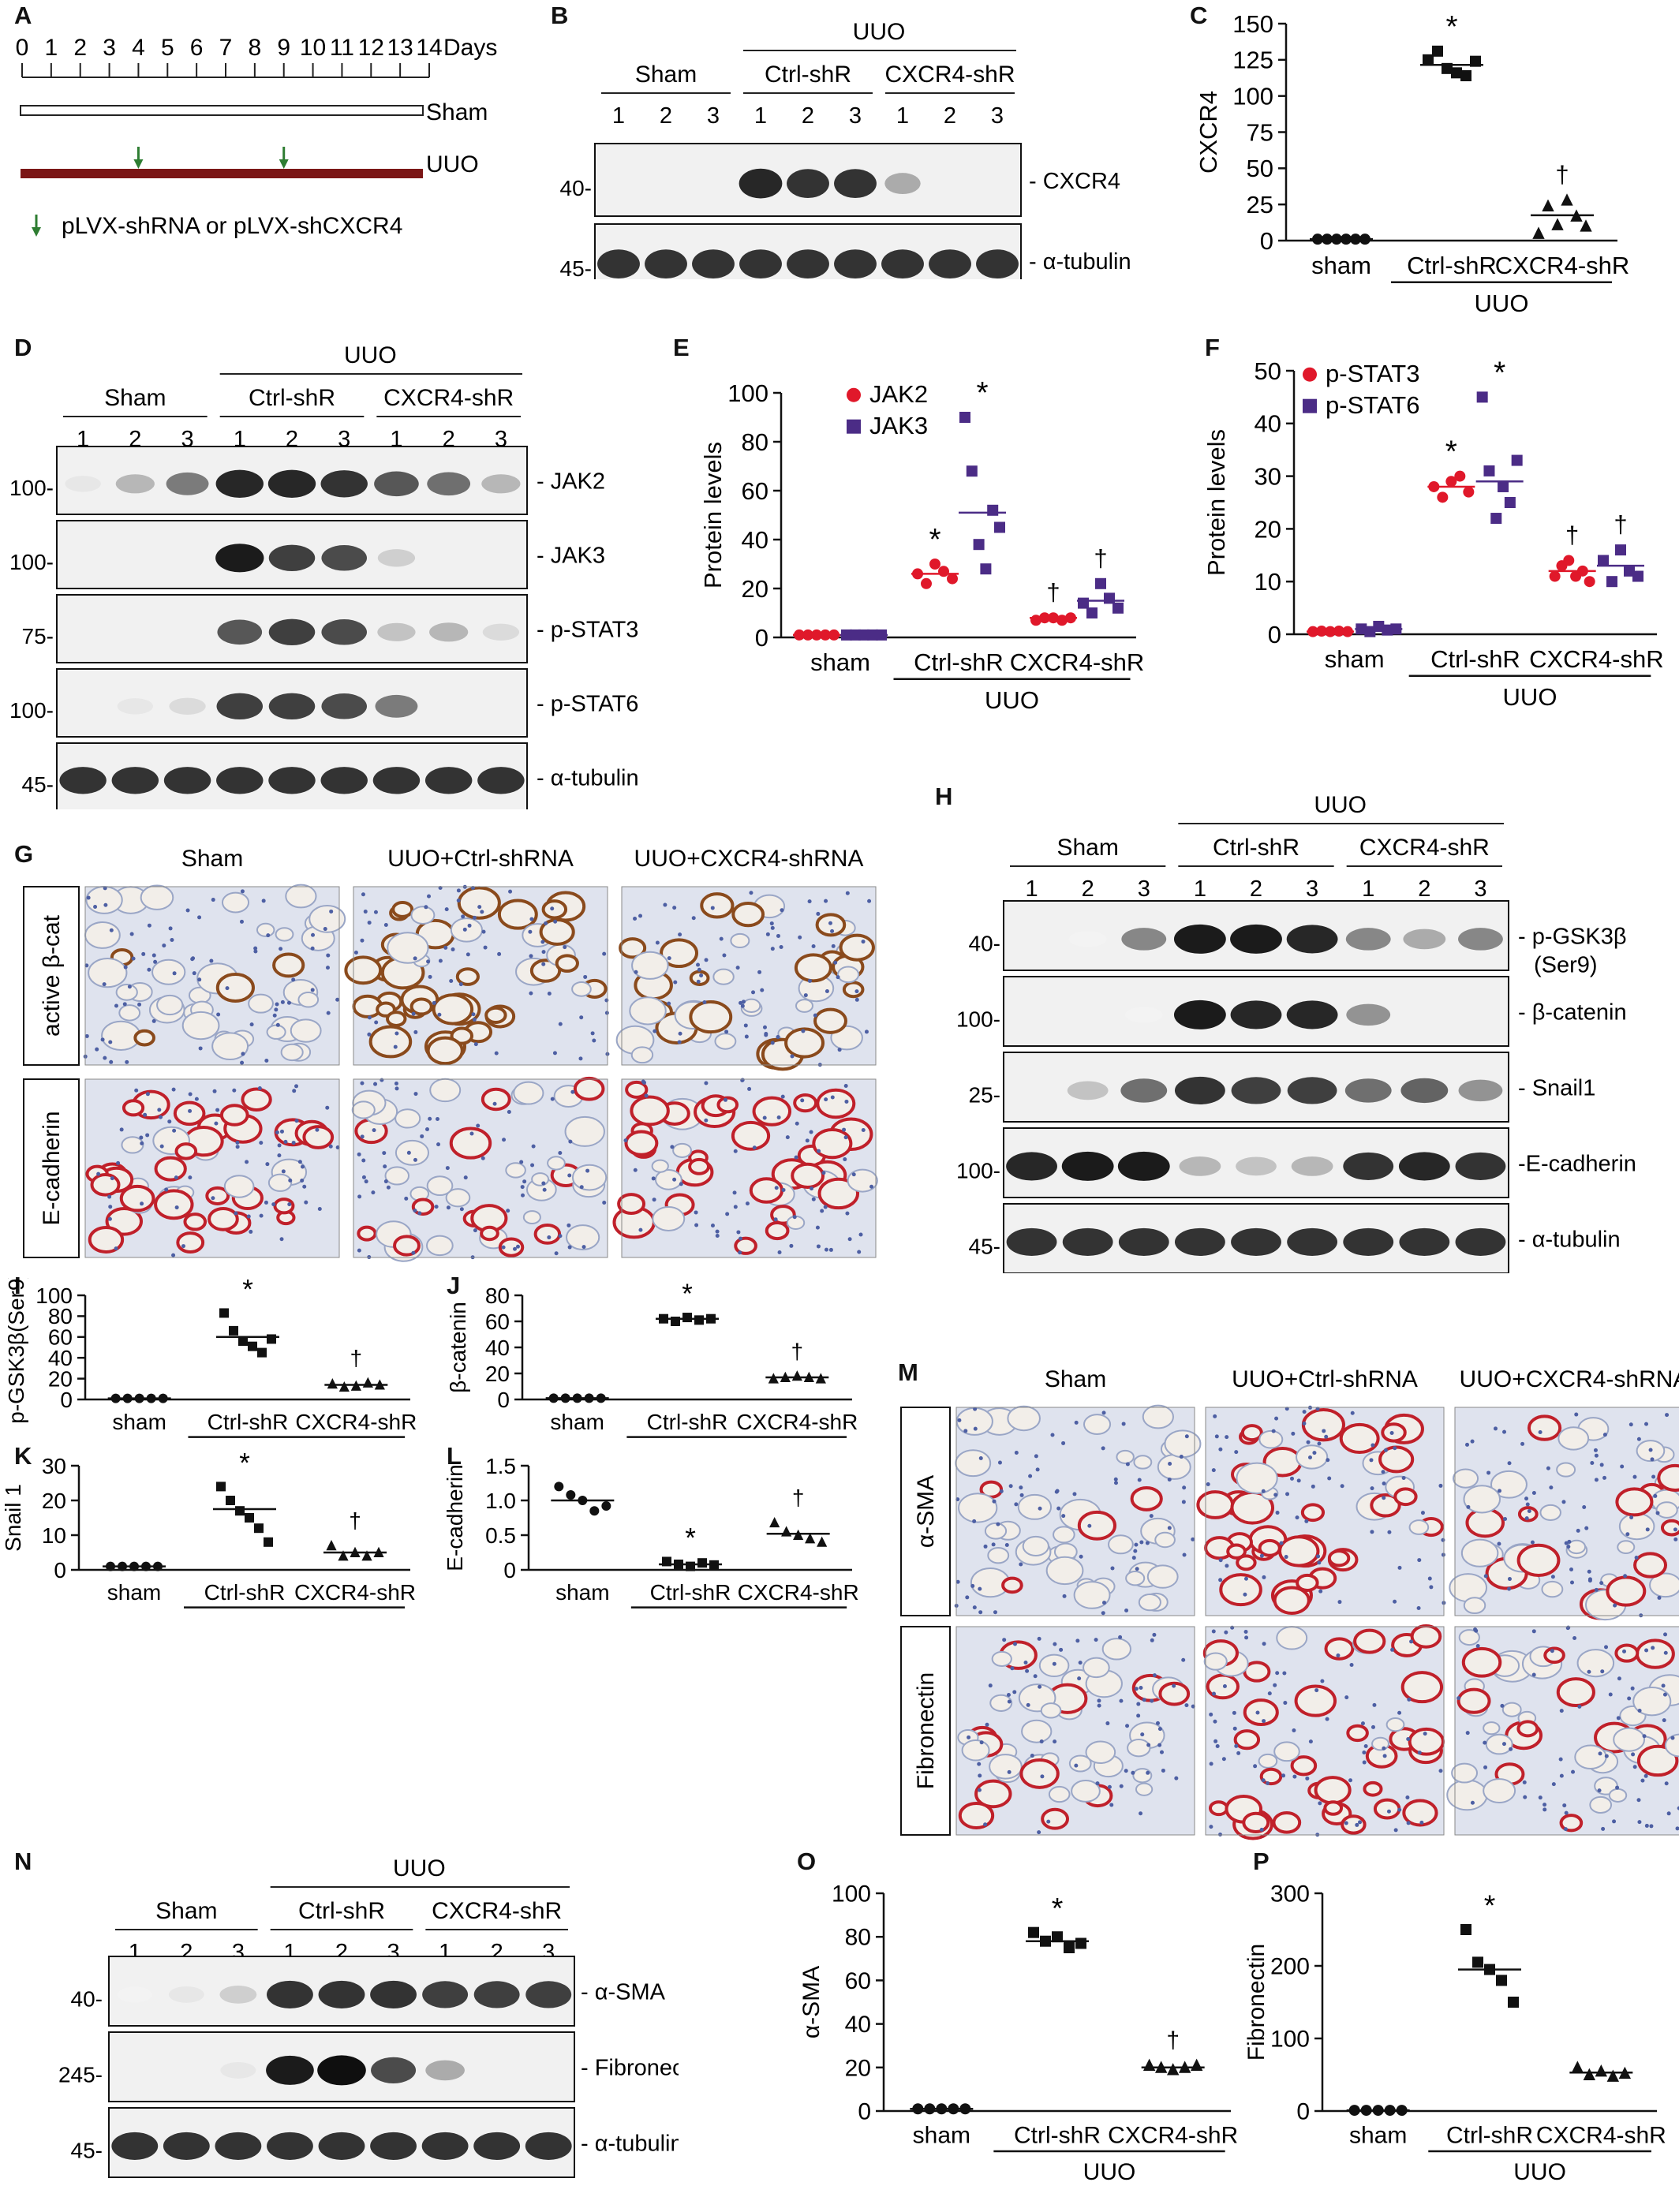 The width and height of the screenshot is (1679, 2212). I want to click on y-tick-label: 40, so click(858, 2025).